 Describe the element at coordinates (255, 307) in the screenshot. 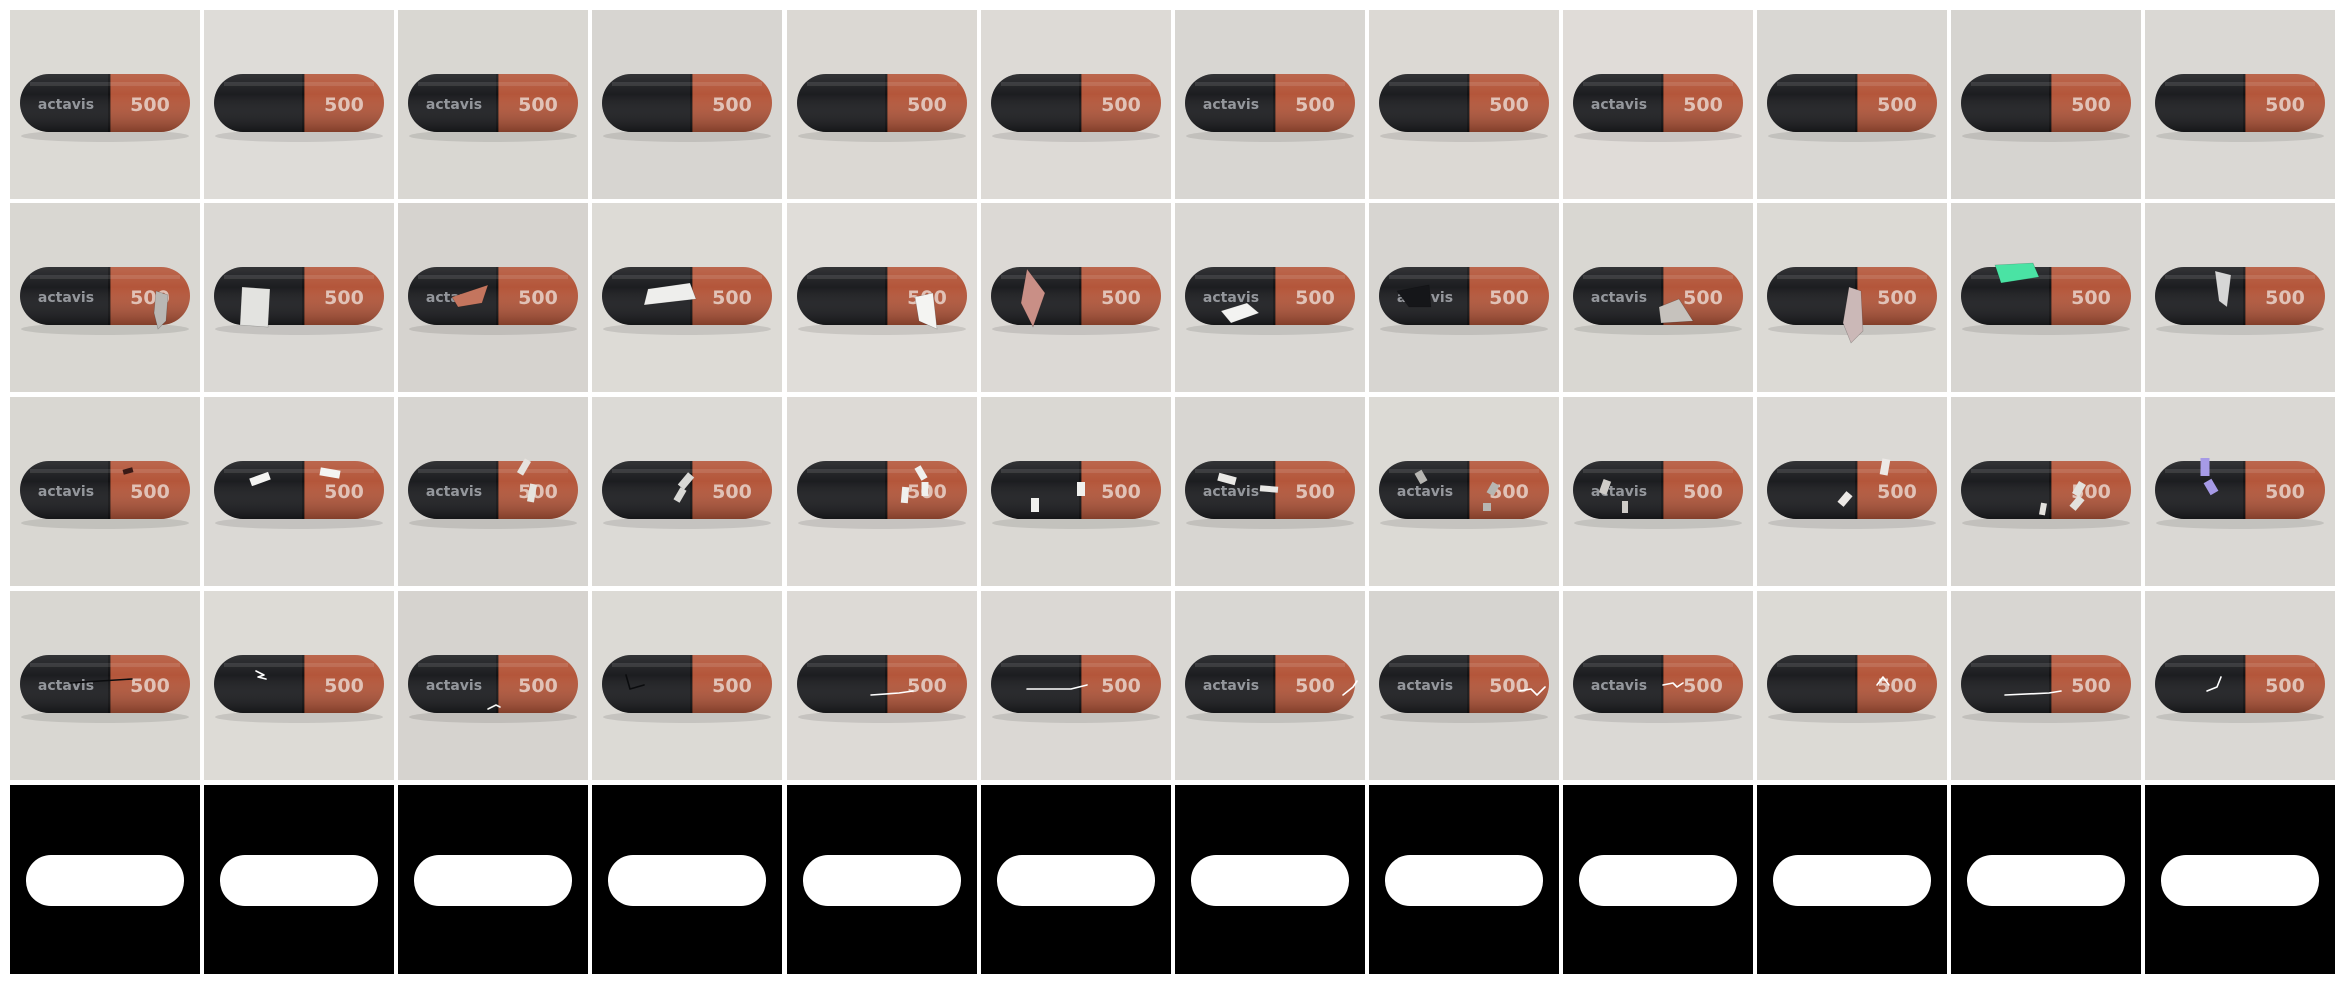

I see `polygon-defect` at that location.